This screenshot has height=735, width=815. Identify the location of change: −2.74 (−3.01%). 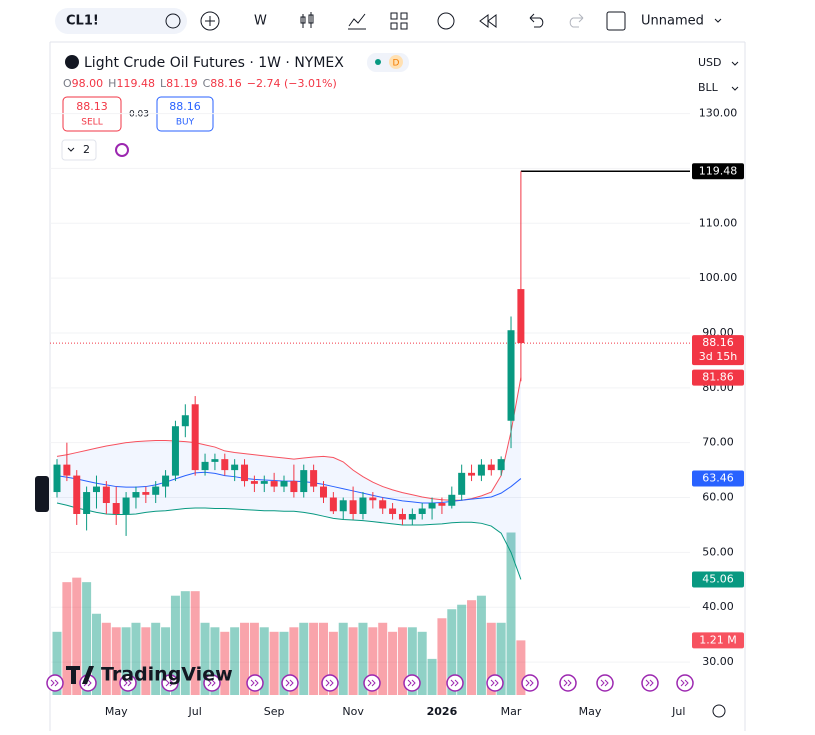
(292, 83).